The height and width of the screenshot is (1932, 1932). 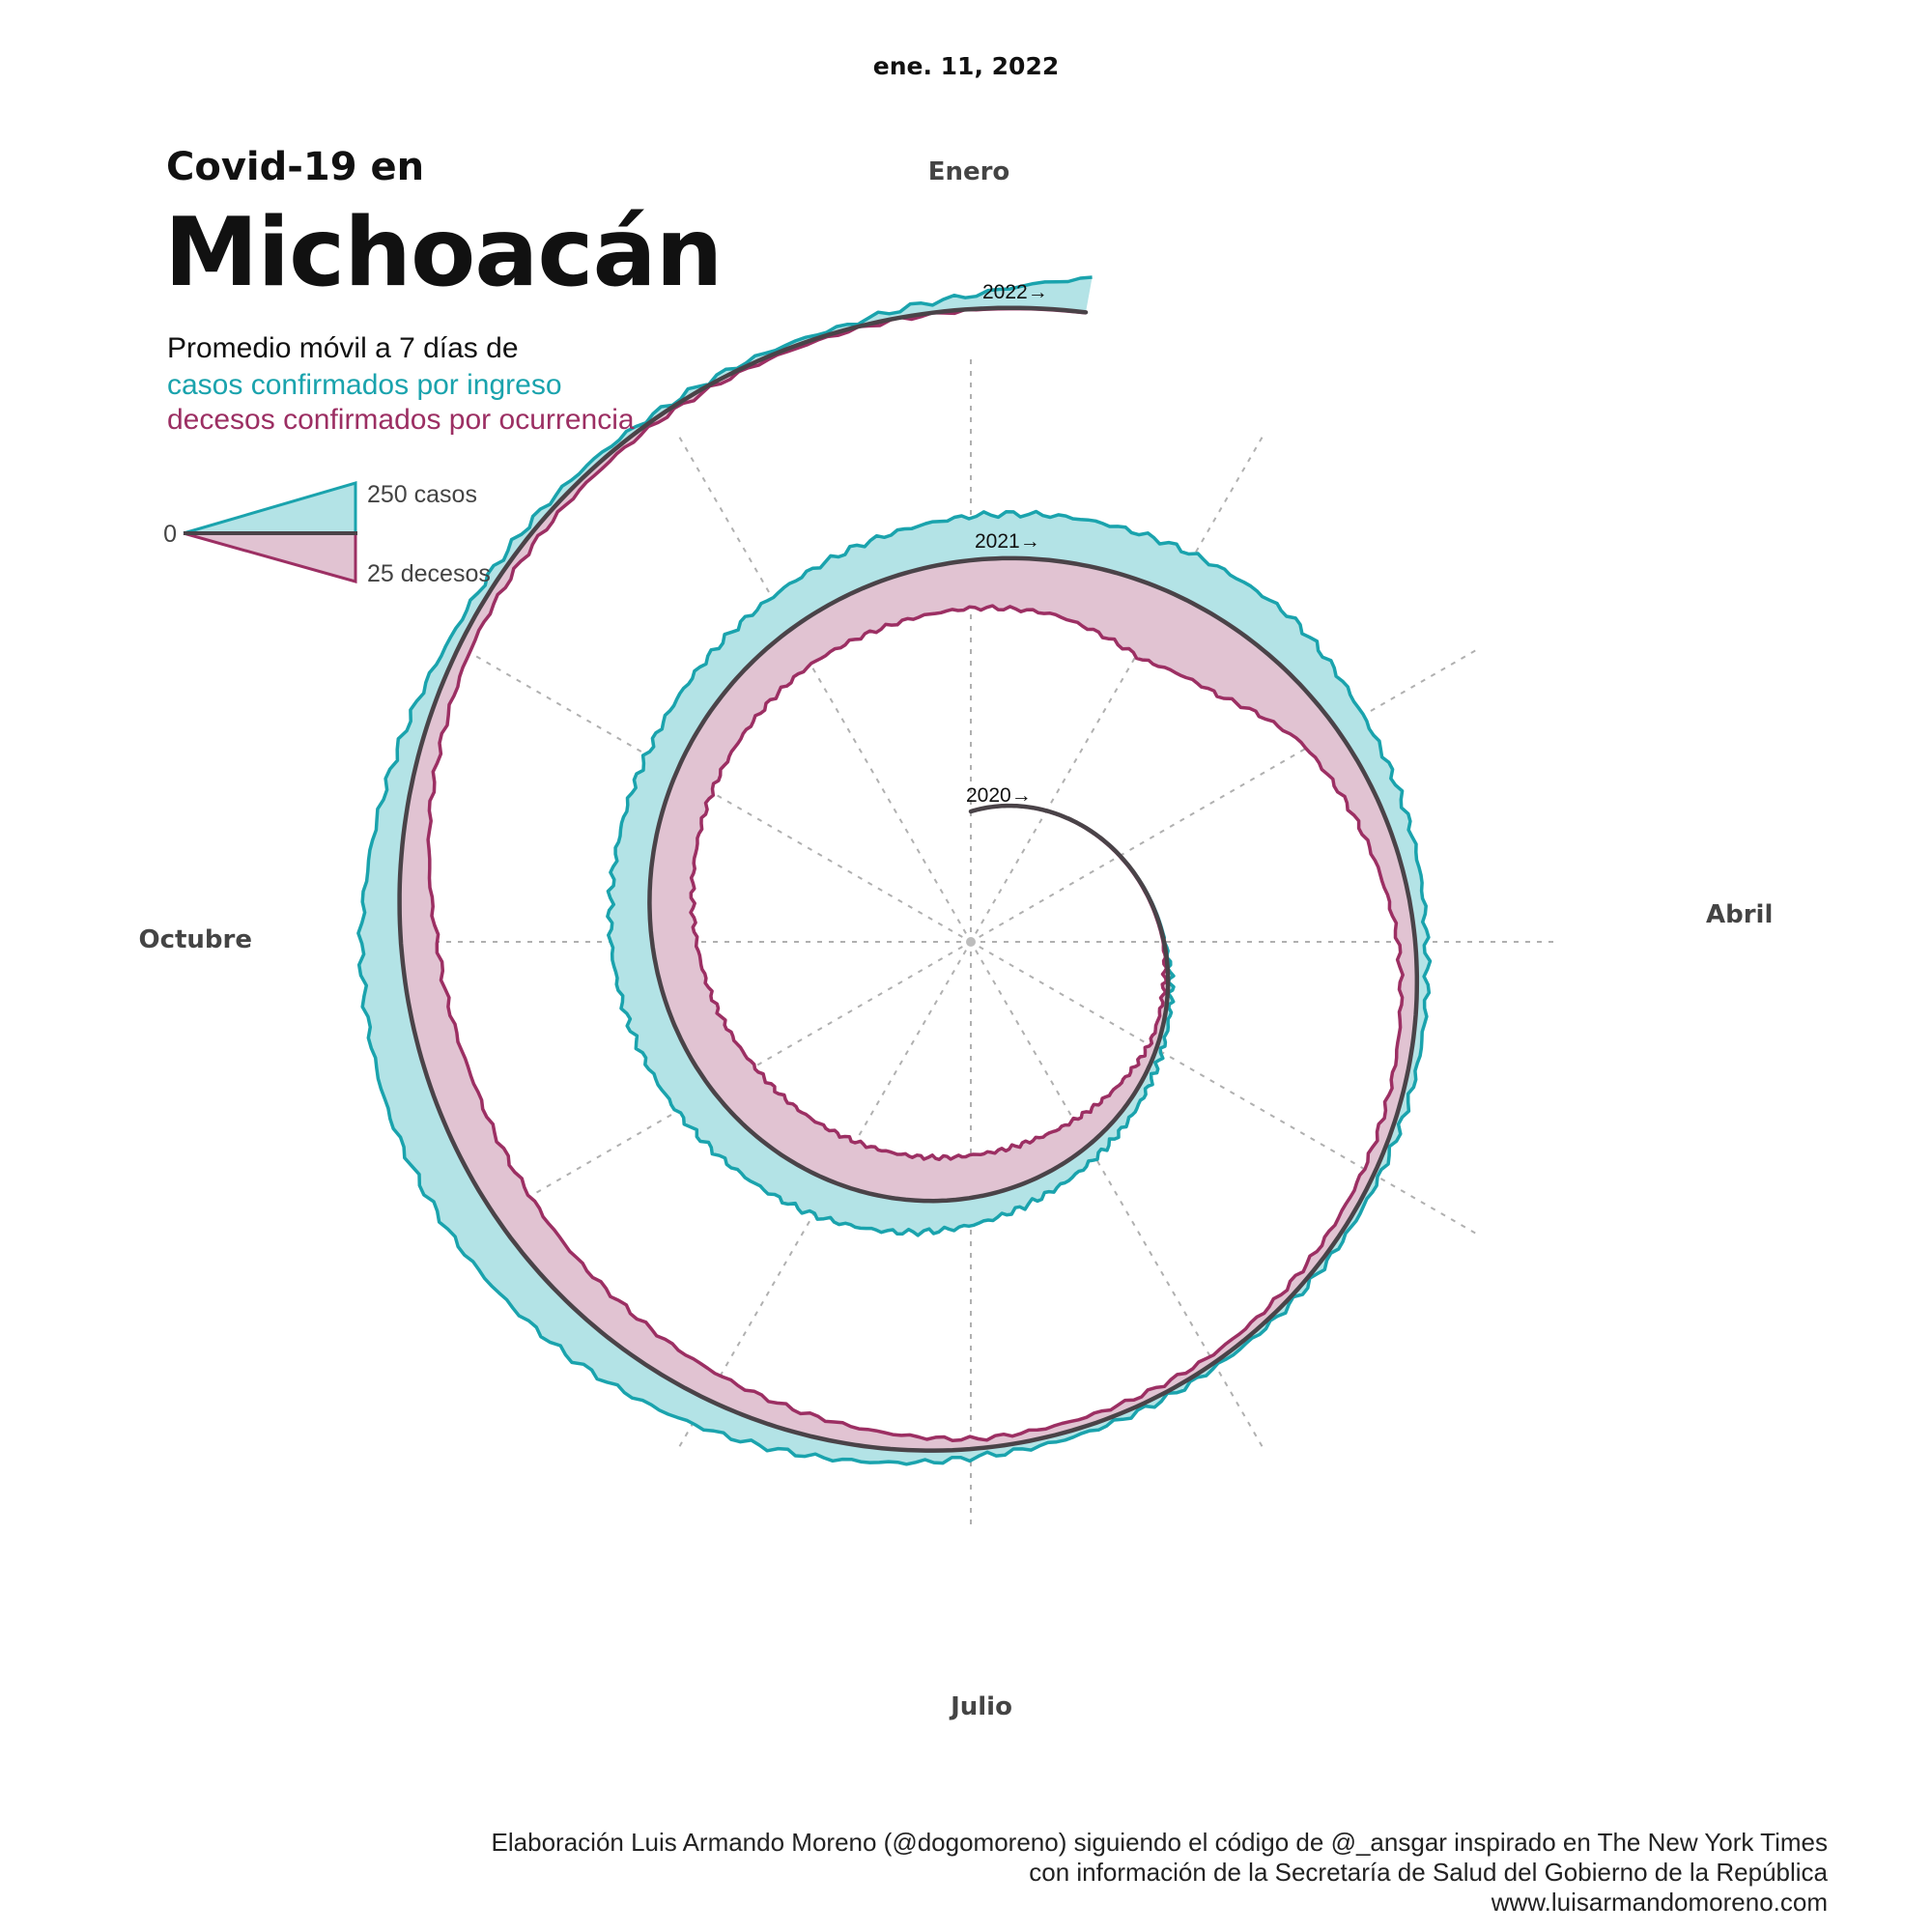 What do you see at coordinates (429, 573) in the screenshot?
I see `legend-deaths-label: 25 decesos` at bounding box center [429, 573].